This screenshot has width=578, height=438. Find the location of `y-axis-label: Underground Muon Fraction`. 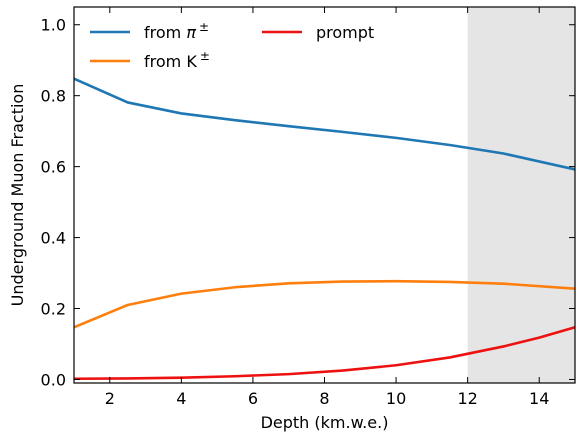

y-axis-label: Underground Muon Fraction is located at coordinates (17, 195).